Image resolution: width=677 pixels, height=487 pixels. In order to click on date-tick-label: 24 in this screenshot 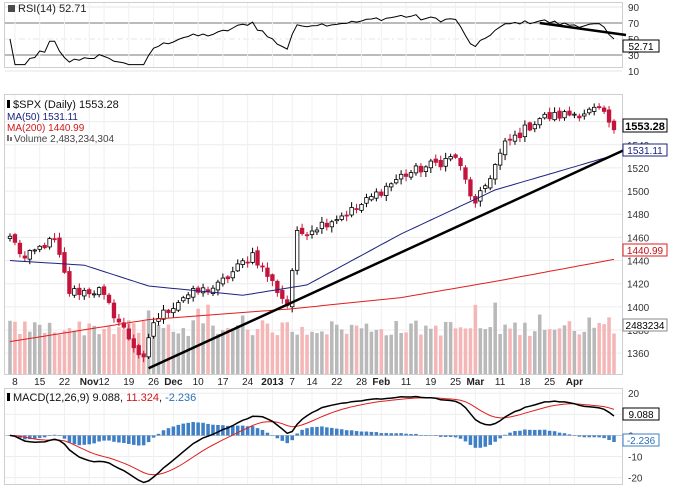, I will do `click(248, 382)`.